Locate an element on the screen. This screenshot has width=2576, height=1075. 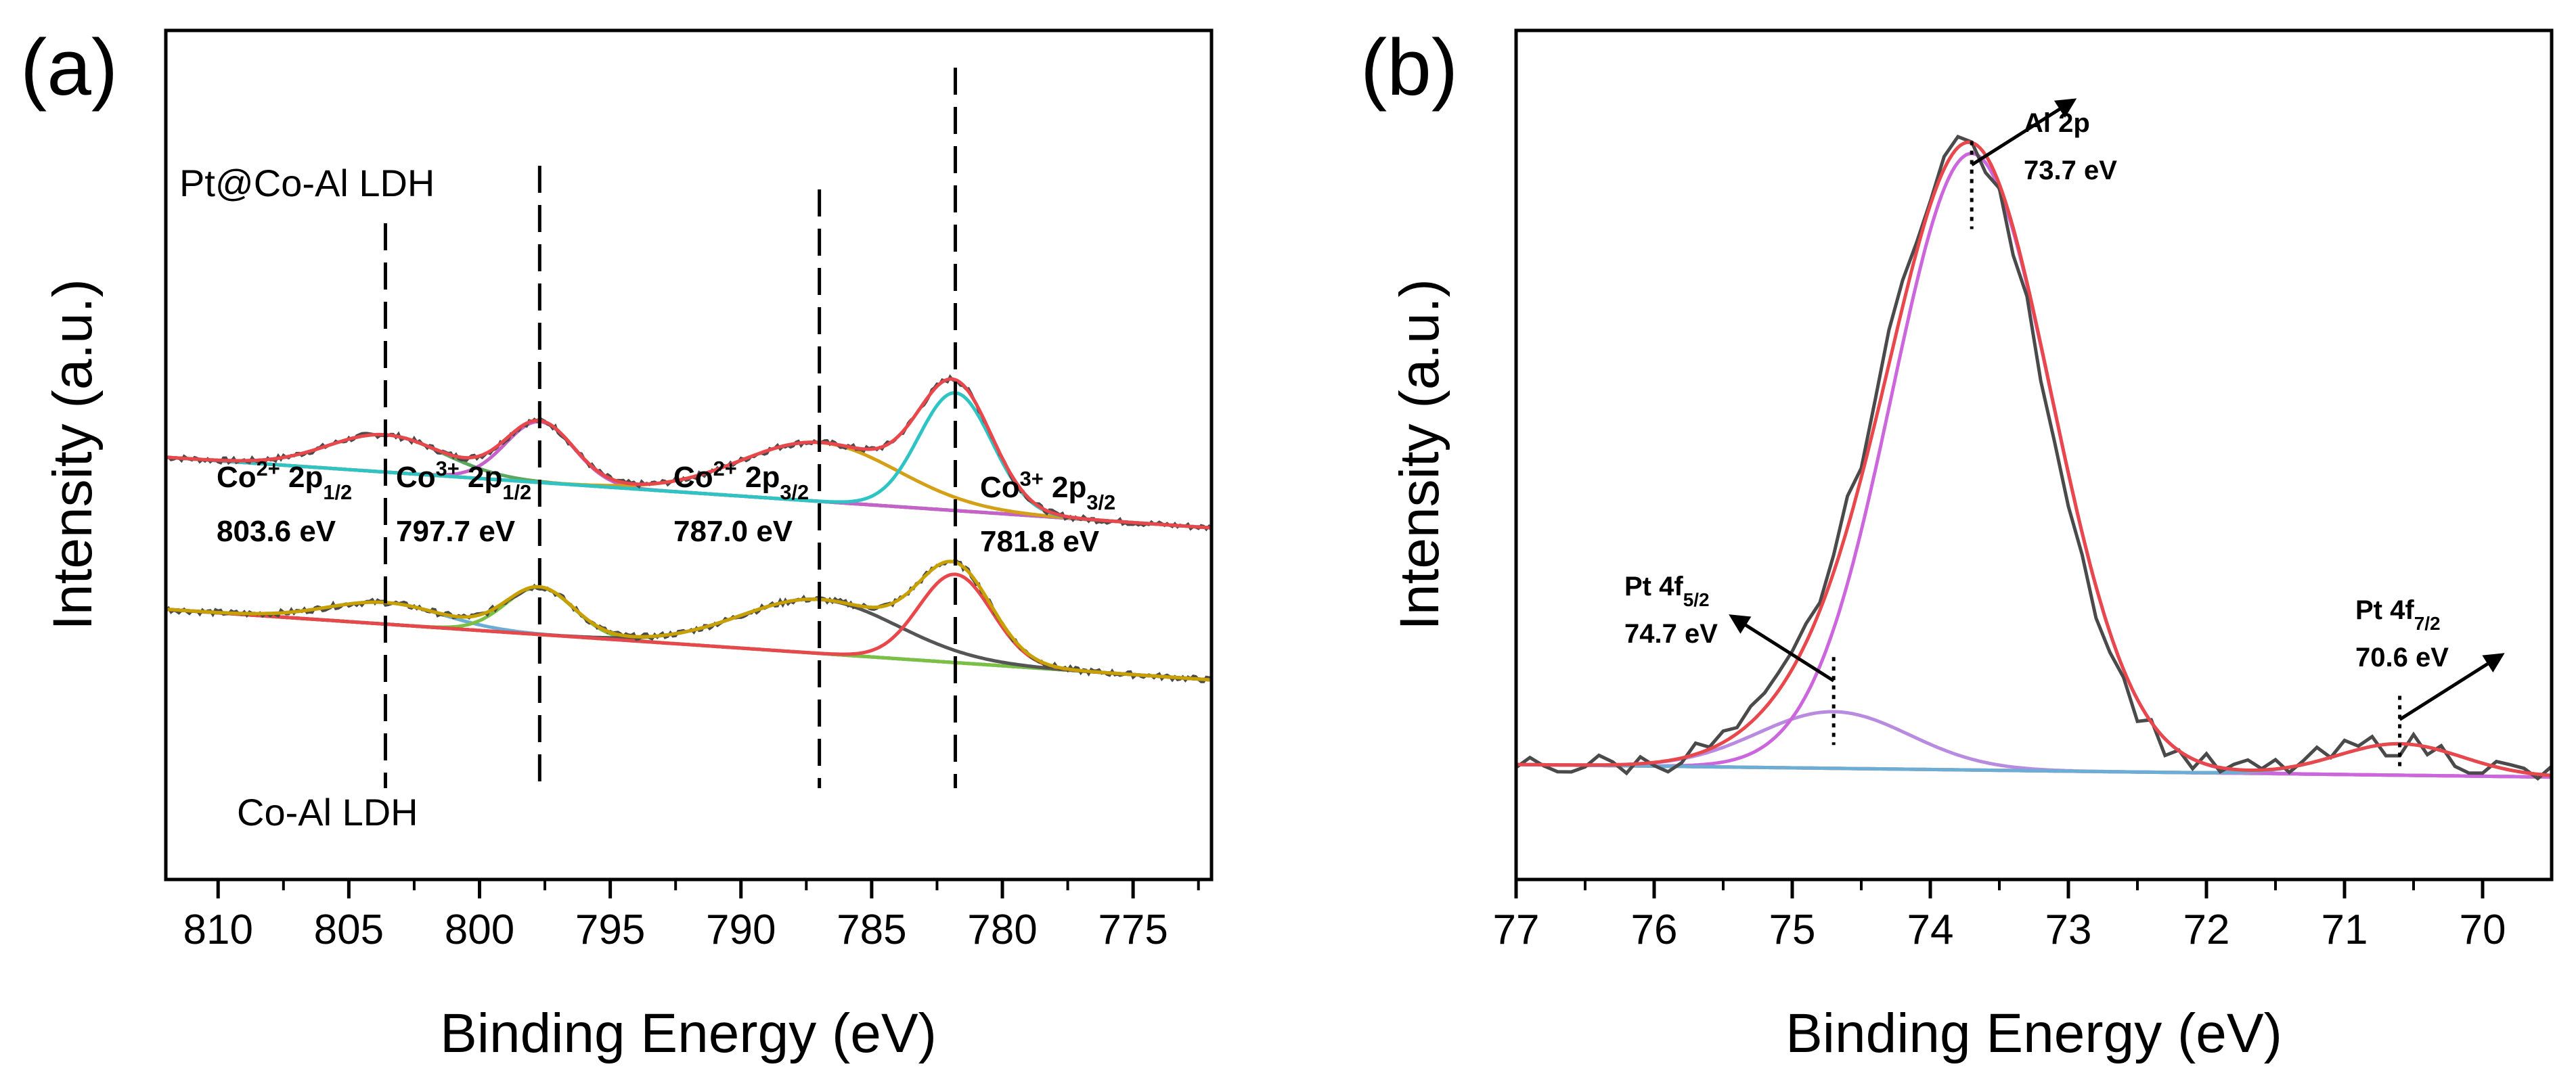
panel-b-y-axis-title: Intensity (a.u.) is located at coordinates (1419, 455).